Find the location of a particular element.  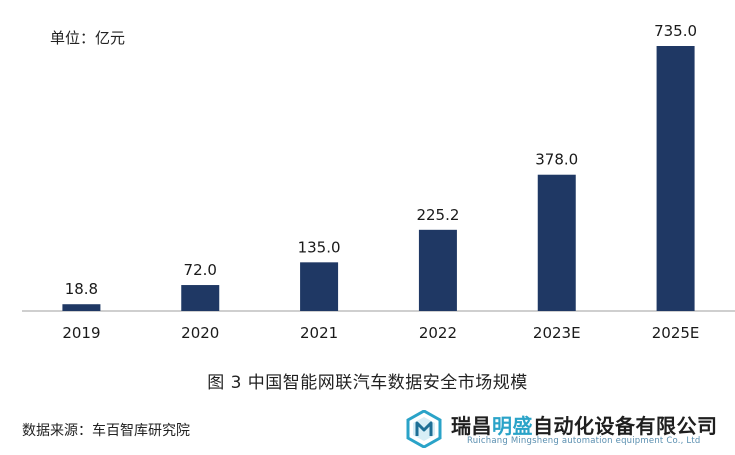

tick-label-2023E: 2023E is located at coordinates (557, 333).